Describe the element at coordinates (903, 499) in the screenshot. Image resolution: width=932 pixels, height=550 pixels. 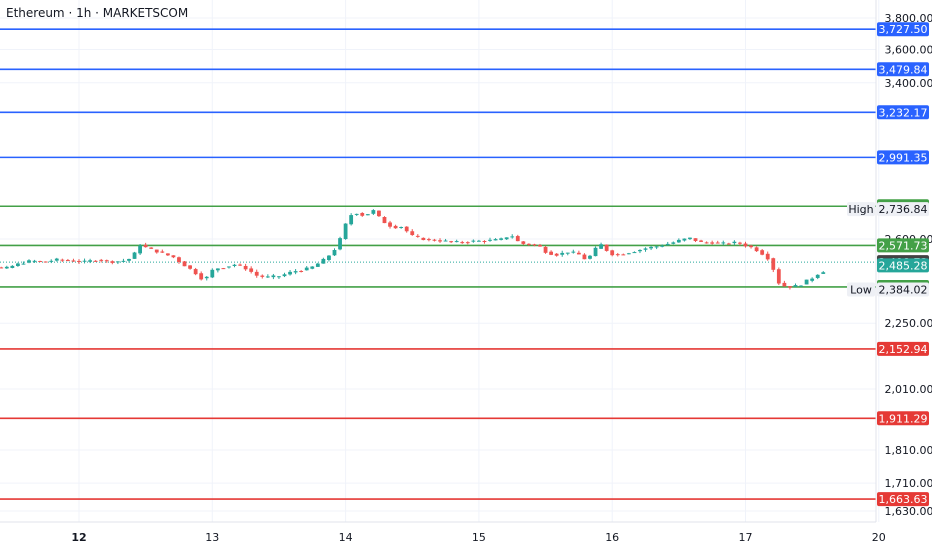
I see `level-tag-support: 1,663.63` at that location.